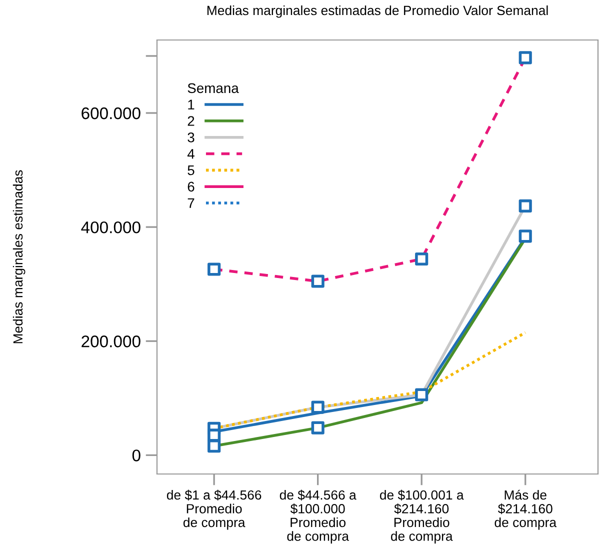 Image resolution: width=603 pixels, height=544 pixels. Describe the element at coordinates (213, 88) in the screenshot. I see `legend-title: Semana` at that location.